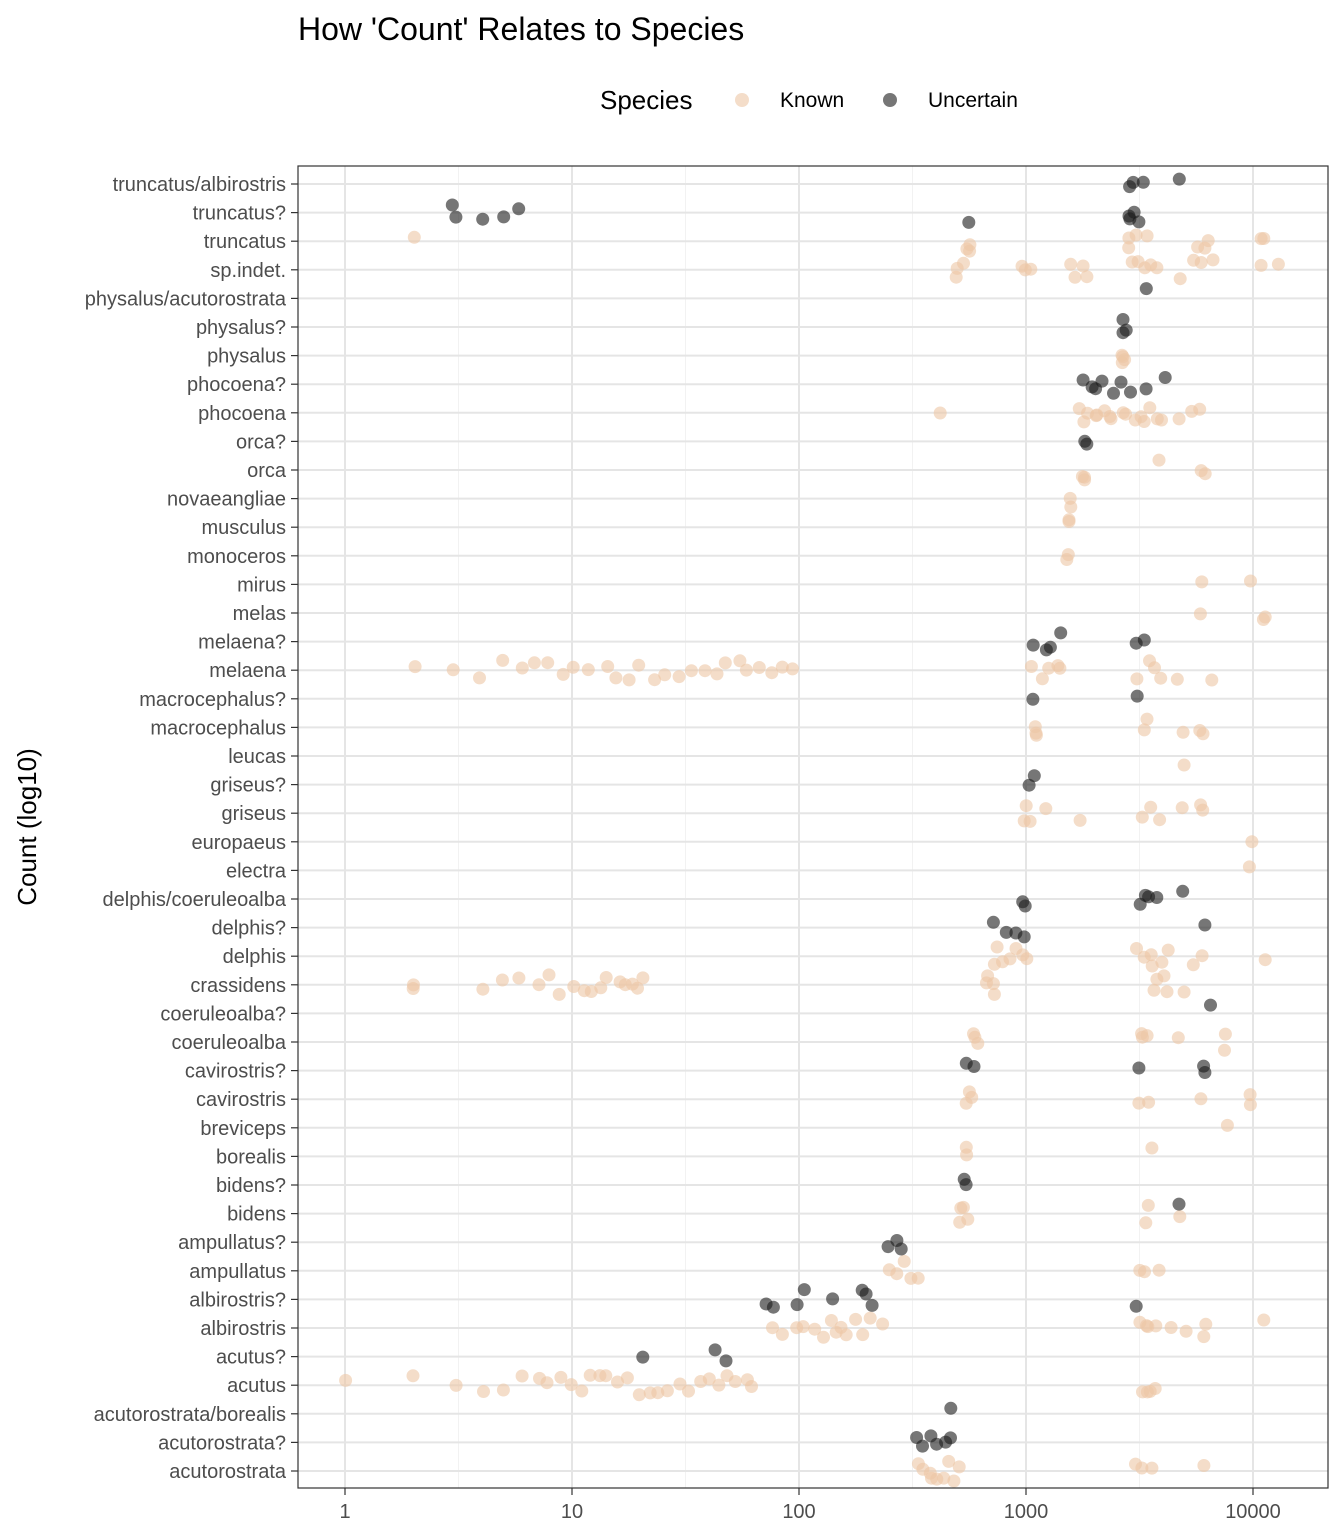  Describe the element at coordinates (243, 1329) in the screenshot. I see `y-tick-label: albirostris` at that location.